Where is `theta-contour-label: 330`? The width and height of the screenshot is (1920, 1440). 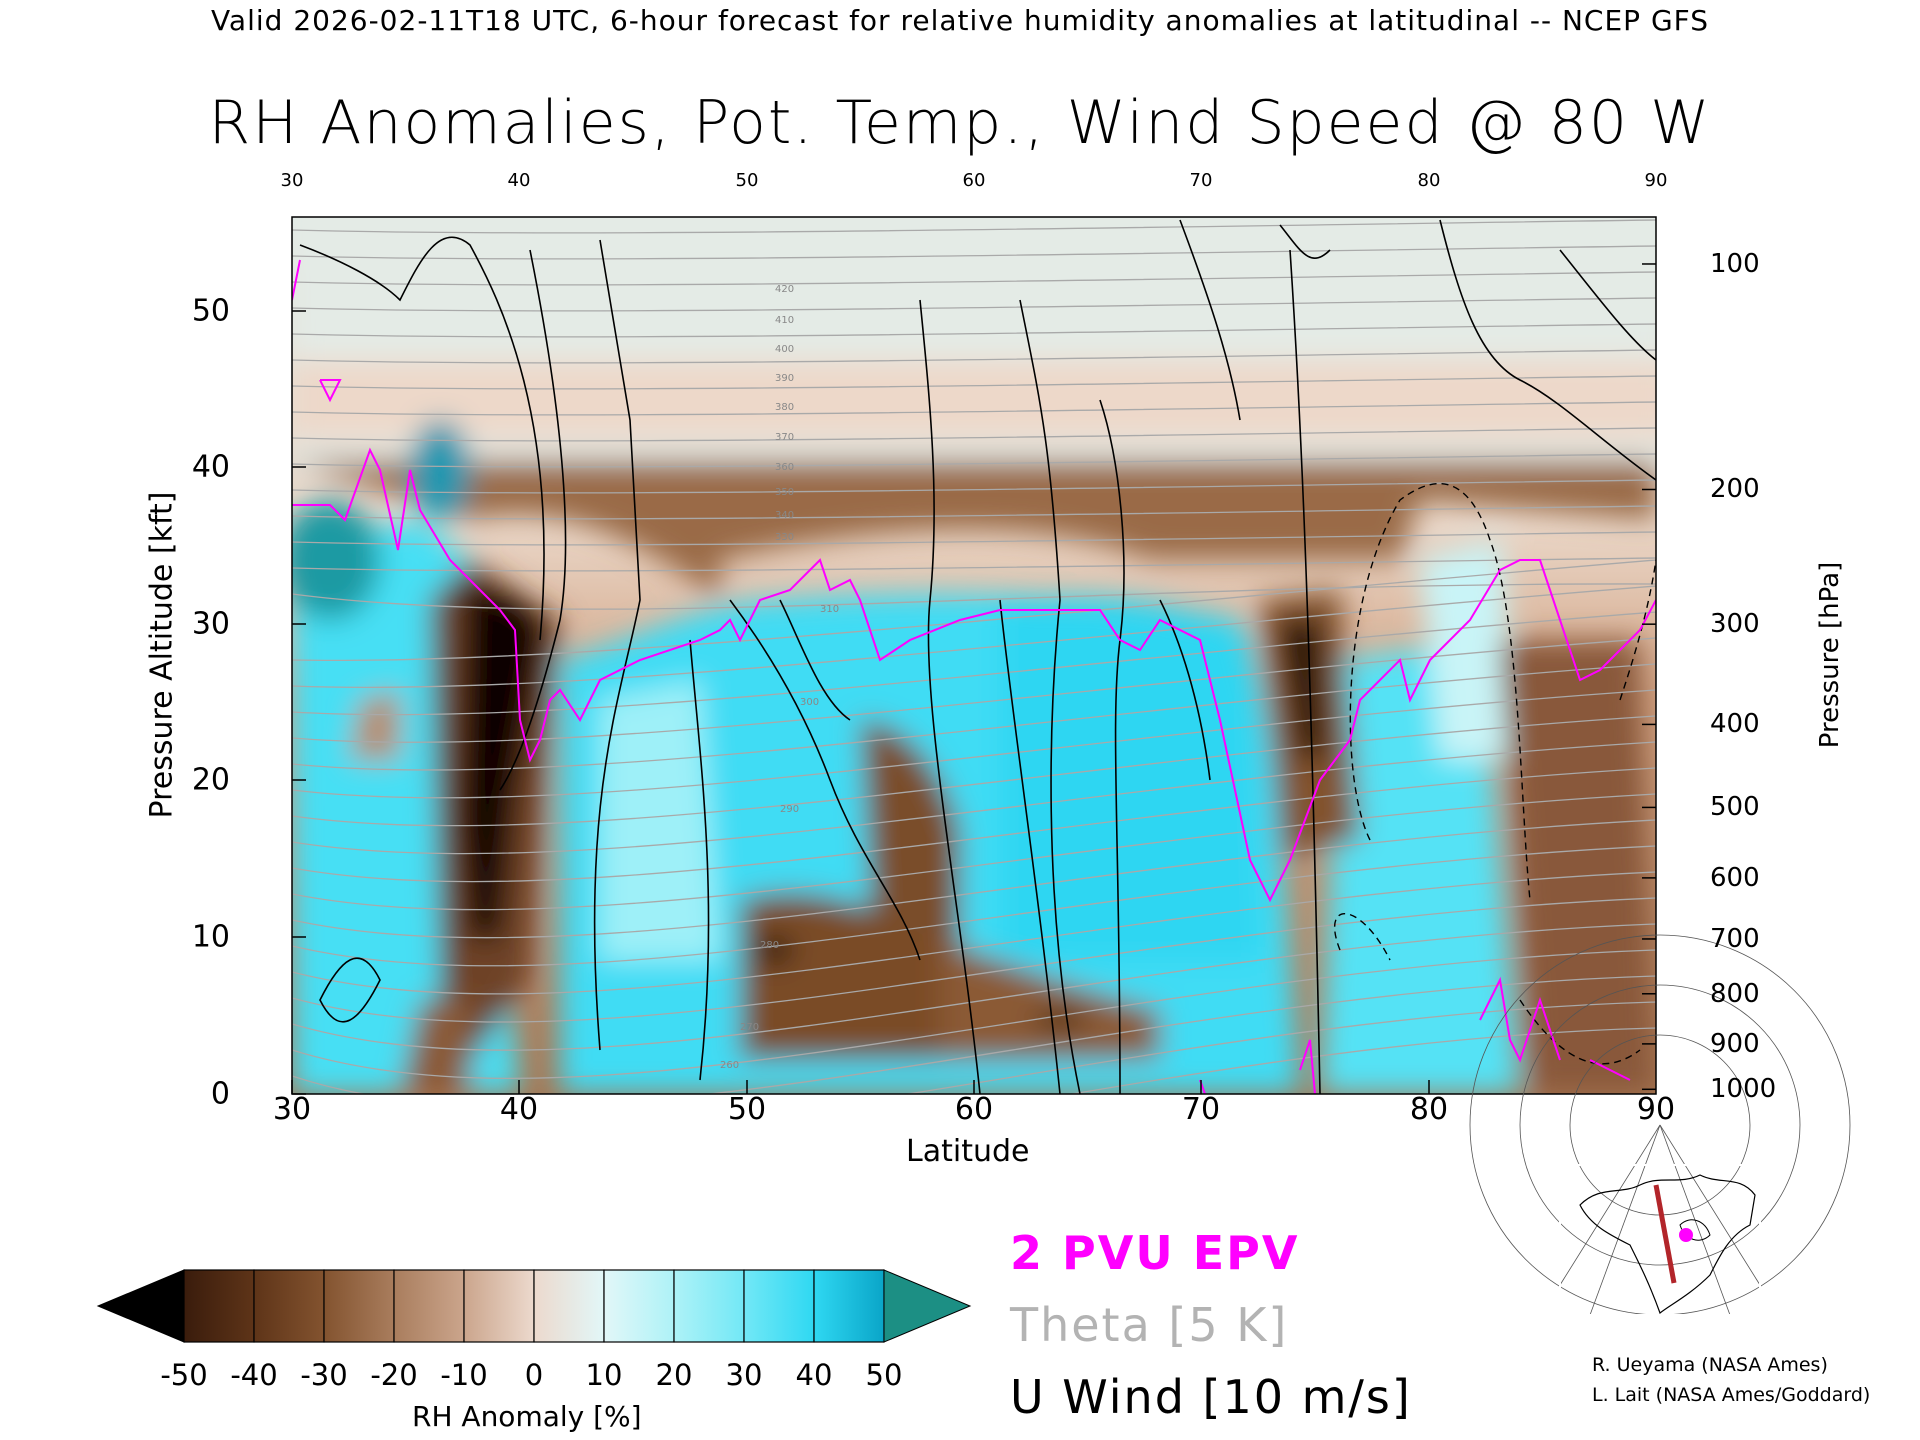
theta-contour-label: 330 is located at coordinates (784, 537).